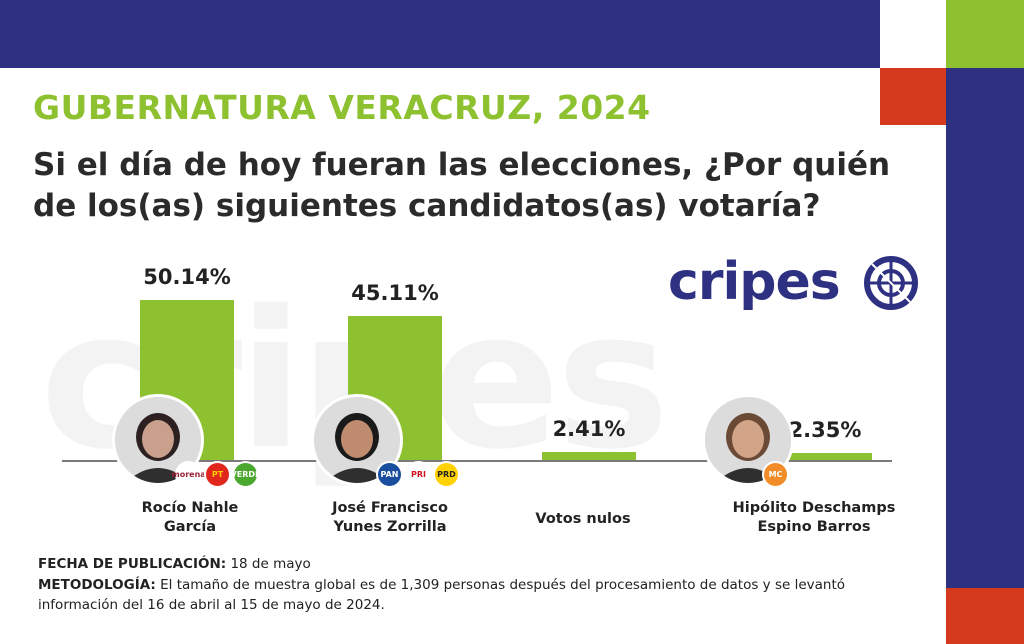  I want to click on party-prd-icon: PRD, so click(446, 474).